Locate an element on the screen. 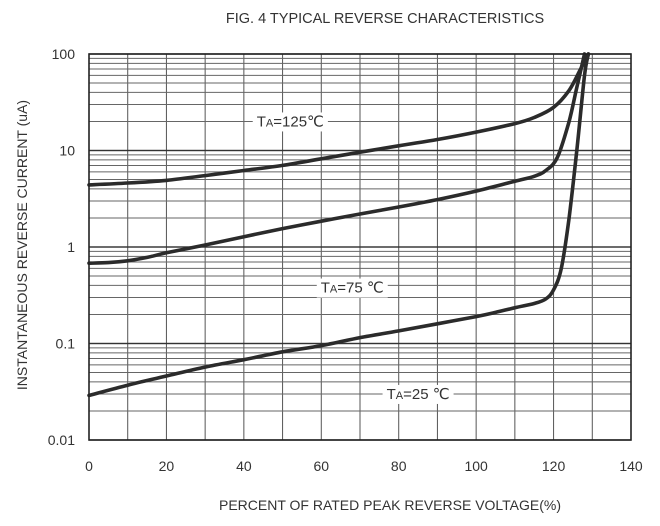 Image resolution: width=660 pixels, height=526 pixels. y-tick-label: 1 is located at coordinates (71, 247).